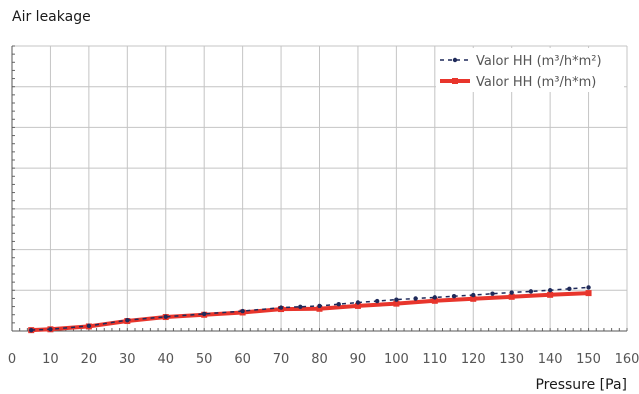 This screenshot has height=394, width=639. What do you see at coordinates (539, 61) in the screenshot?
I see `legend-label-m2: Valor HH (m³/h*m²)` at bounding box center [539, 61].